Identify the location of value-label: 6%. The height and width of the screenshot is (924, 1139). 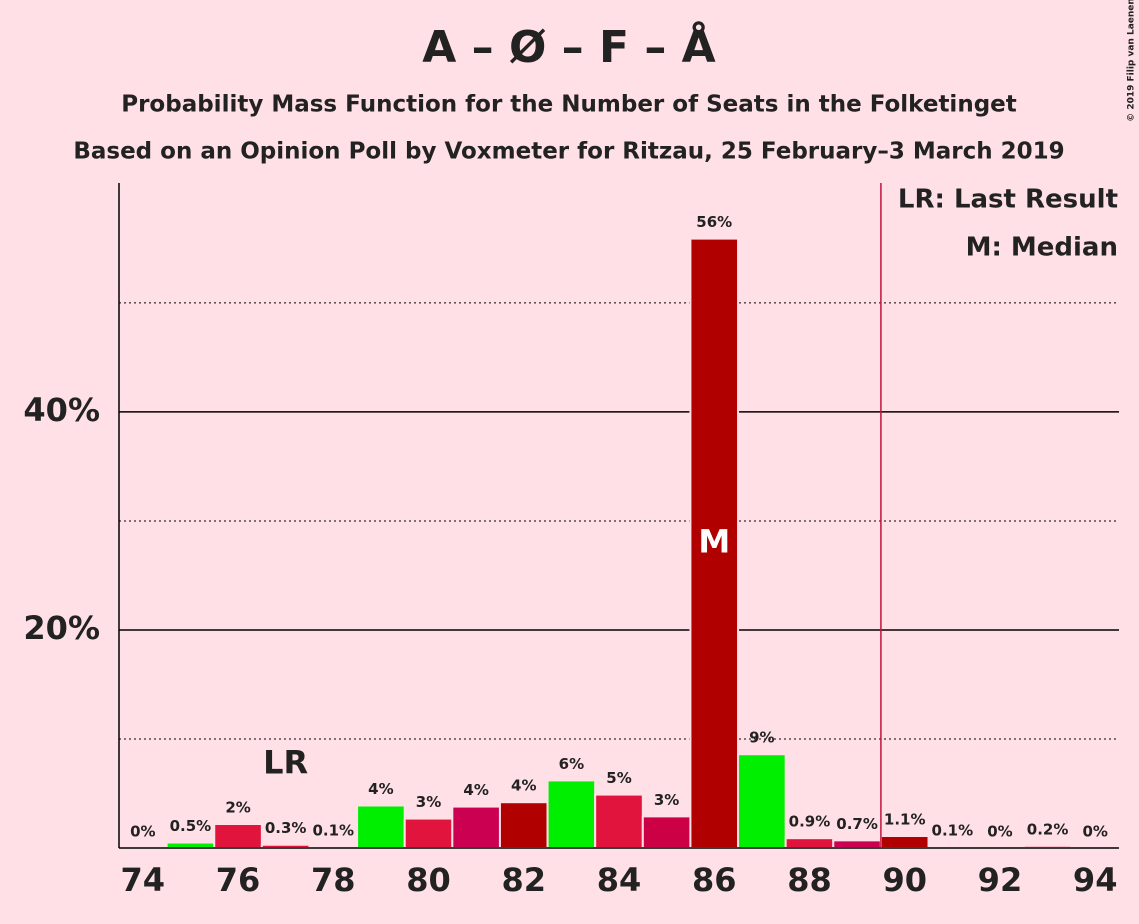
(571, 764).